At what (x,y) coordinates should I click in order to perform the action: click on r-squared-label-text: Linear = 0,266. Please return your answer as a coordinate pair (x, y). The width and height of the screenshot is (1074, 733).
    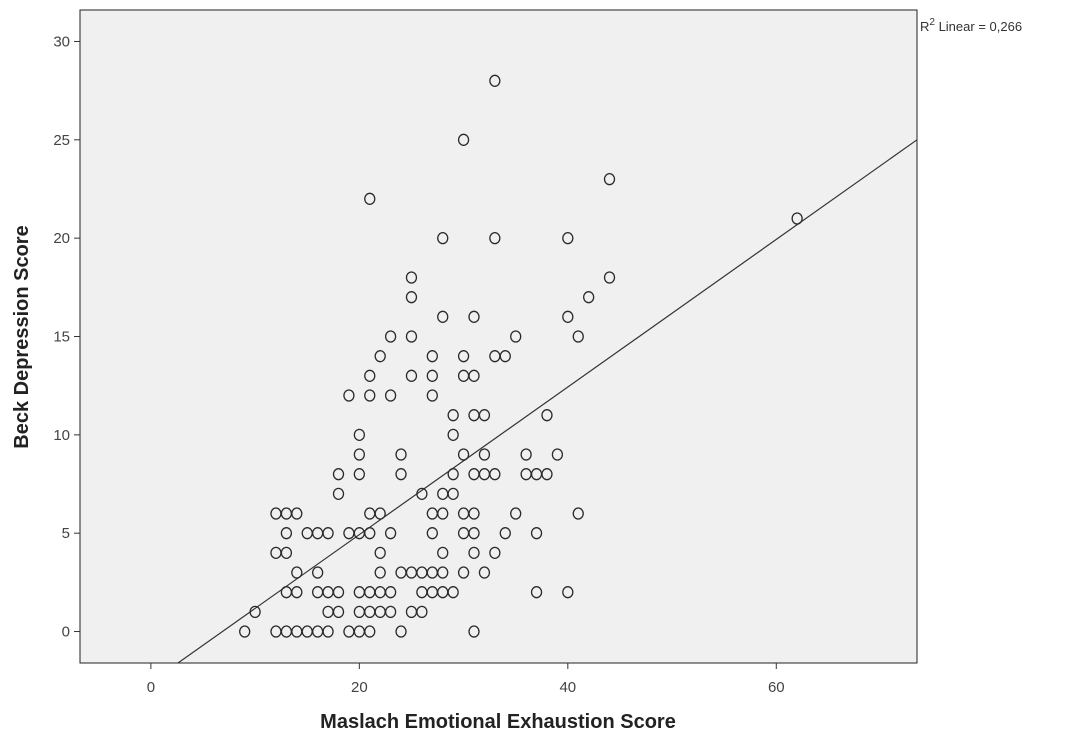
    Looking at the image, I should click on (978, 26).